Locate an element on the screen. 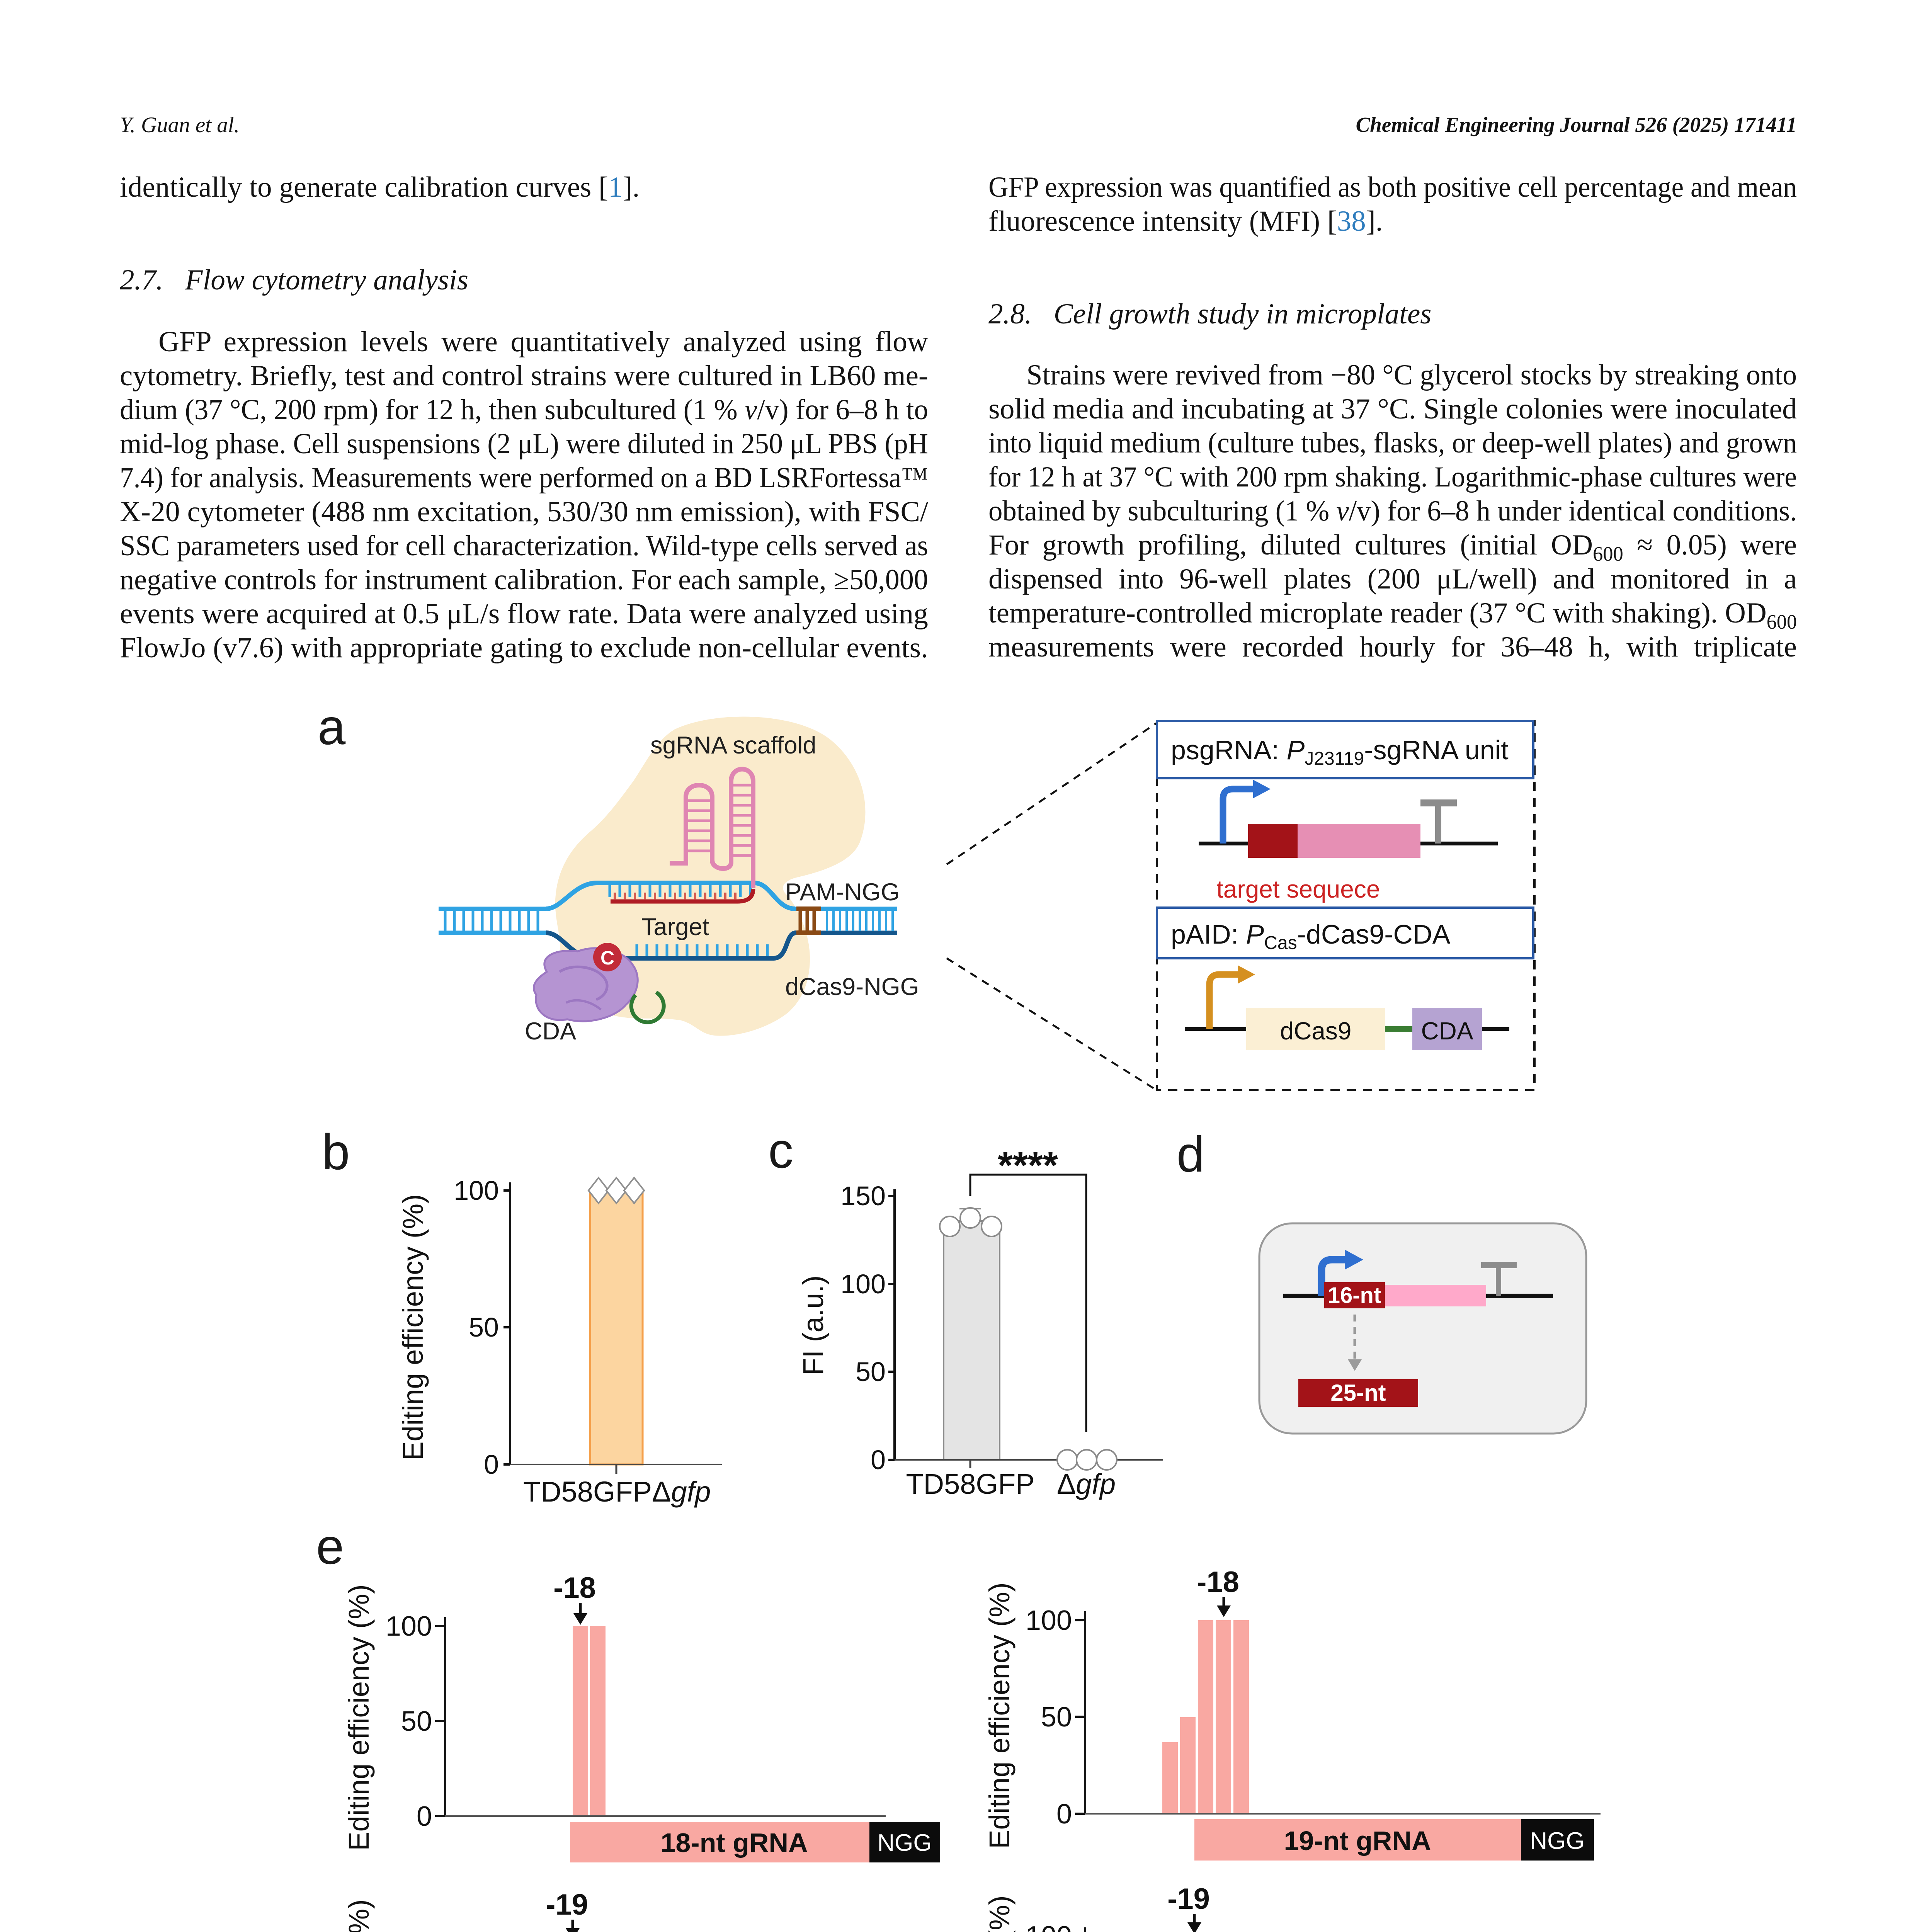 Image resolution: width=1917 pixels, height=1932 pixels. svg-text: 19-nt gRNA is located at coordinates (1358, 1841).